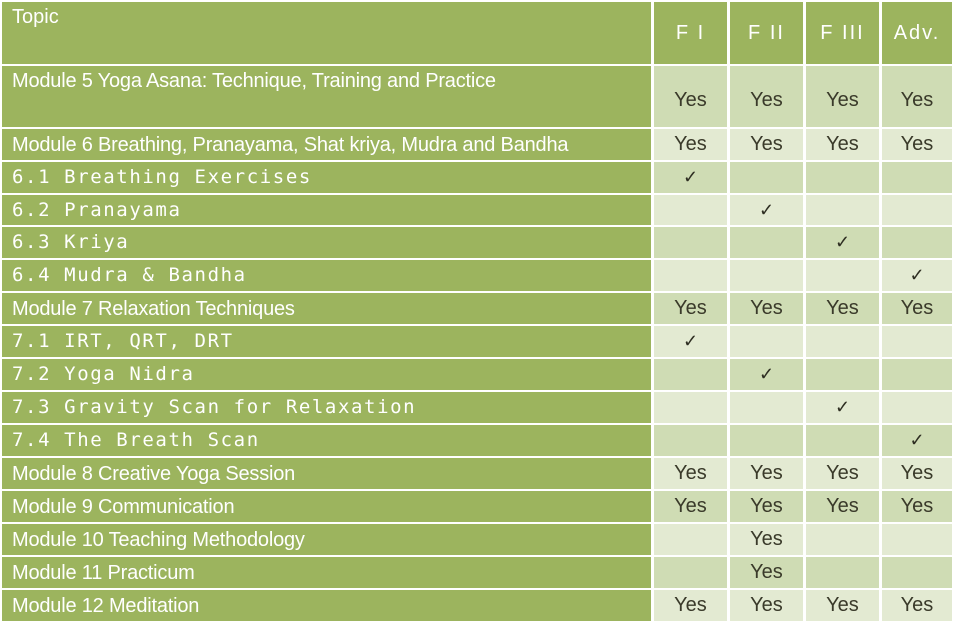 Image resolution: width=956 pixels, height=621 pixels. I want to click on row-topic: Module 11 Practicum, so click(326, 572).